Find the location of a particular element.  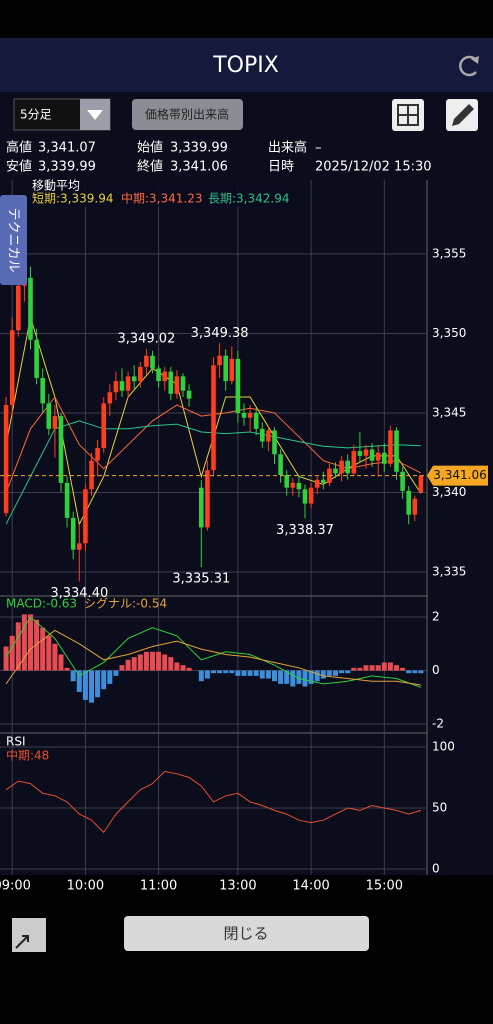

info-key: 日時 is located at coordinates (281, 167).